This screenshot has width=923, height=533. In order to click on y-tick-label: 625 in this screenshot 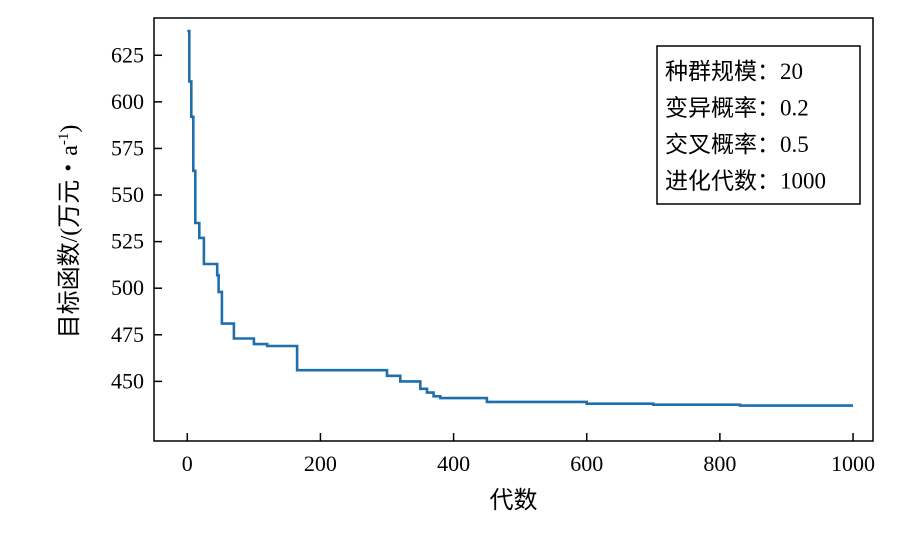, I will do `click(127, 54)`.